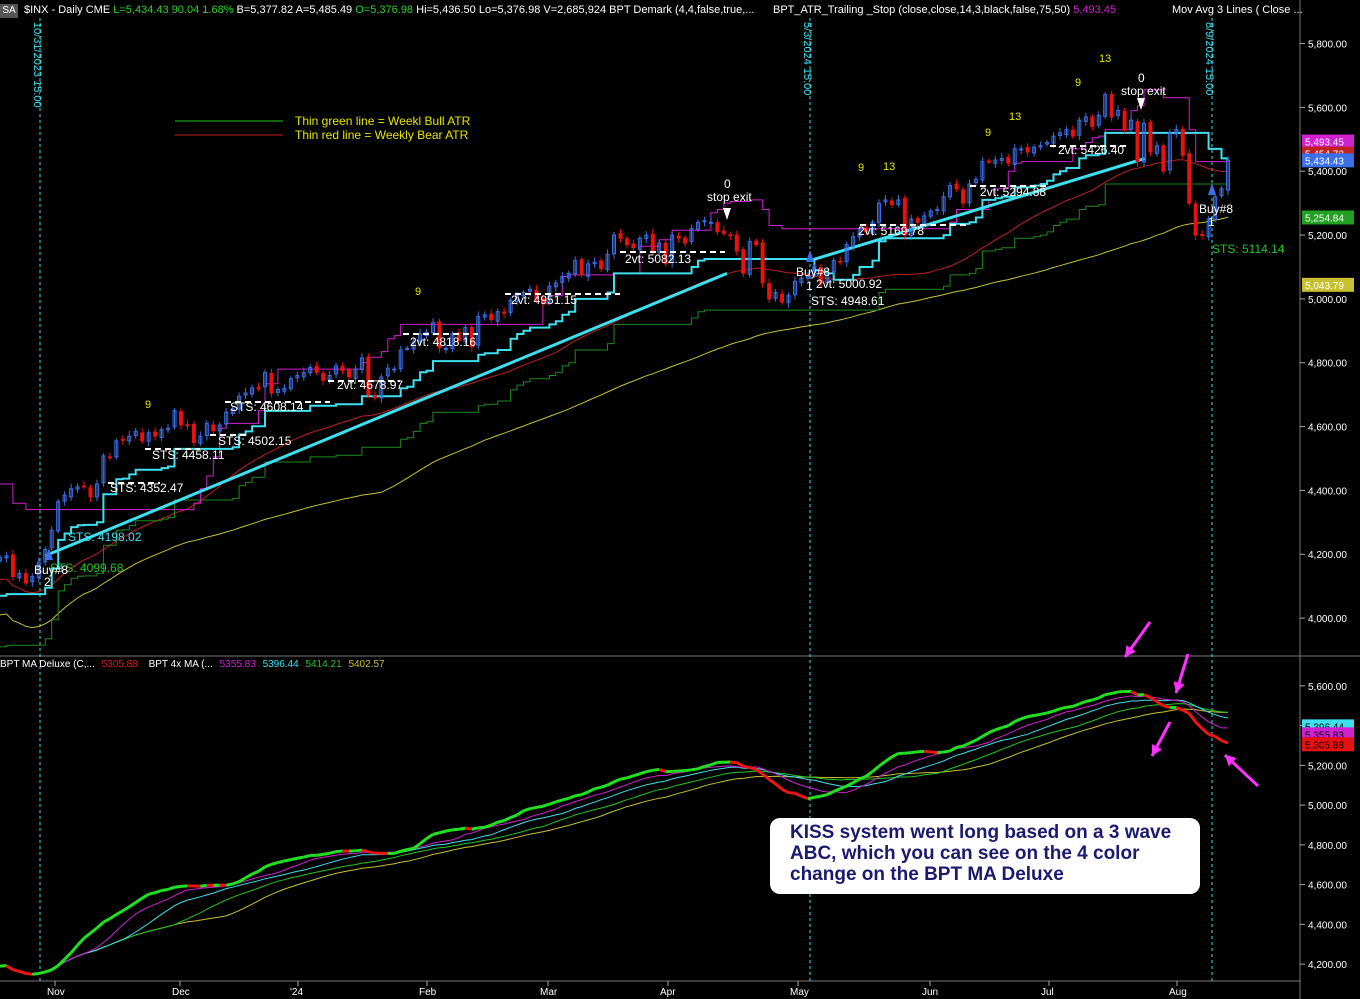  What do you see at coordinates (1015, 117) in the screenshot?
I see `demark-count: 13` at bounding box center [1015, 117].